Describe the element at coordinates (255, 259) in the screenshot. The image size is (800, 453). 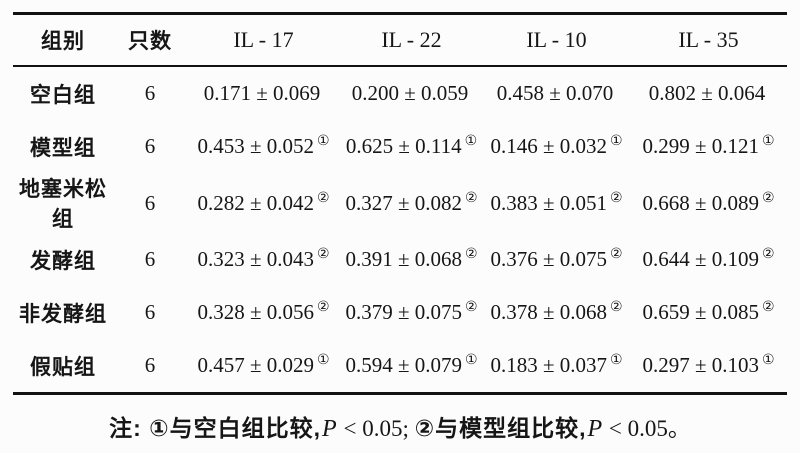
I see `measurement-value: 0.323 ± 0.043` at that location.